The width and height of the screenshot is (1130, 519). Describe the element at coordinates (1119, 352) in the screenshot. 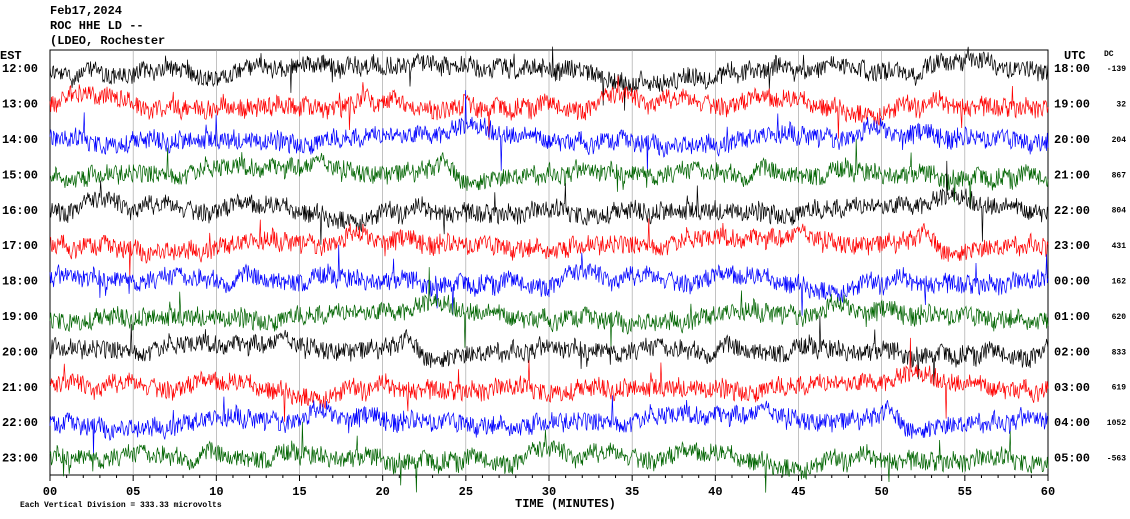

I see `dc-value: 833` at that location.